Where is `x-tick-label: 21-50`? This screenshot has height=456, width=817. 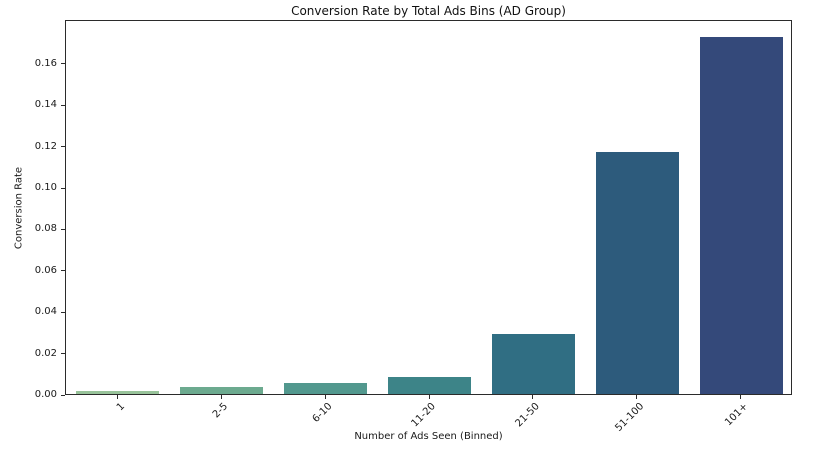
x-tick-label: 21-50 is located at coordinates (528, 415).